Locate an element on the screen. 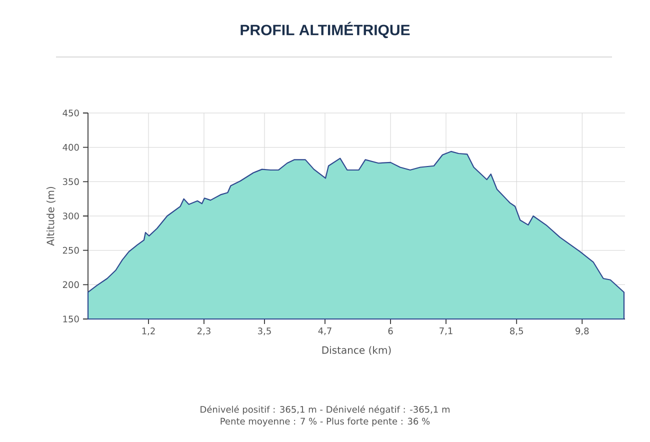 The width and height of the screenshot is (650, 442). x-tick-label: 2,3 is located at coordinates (203, 332).